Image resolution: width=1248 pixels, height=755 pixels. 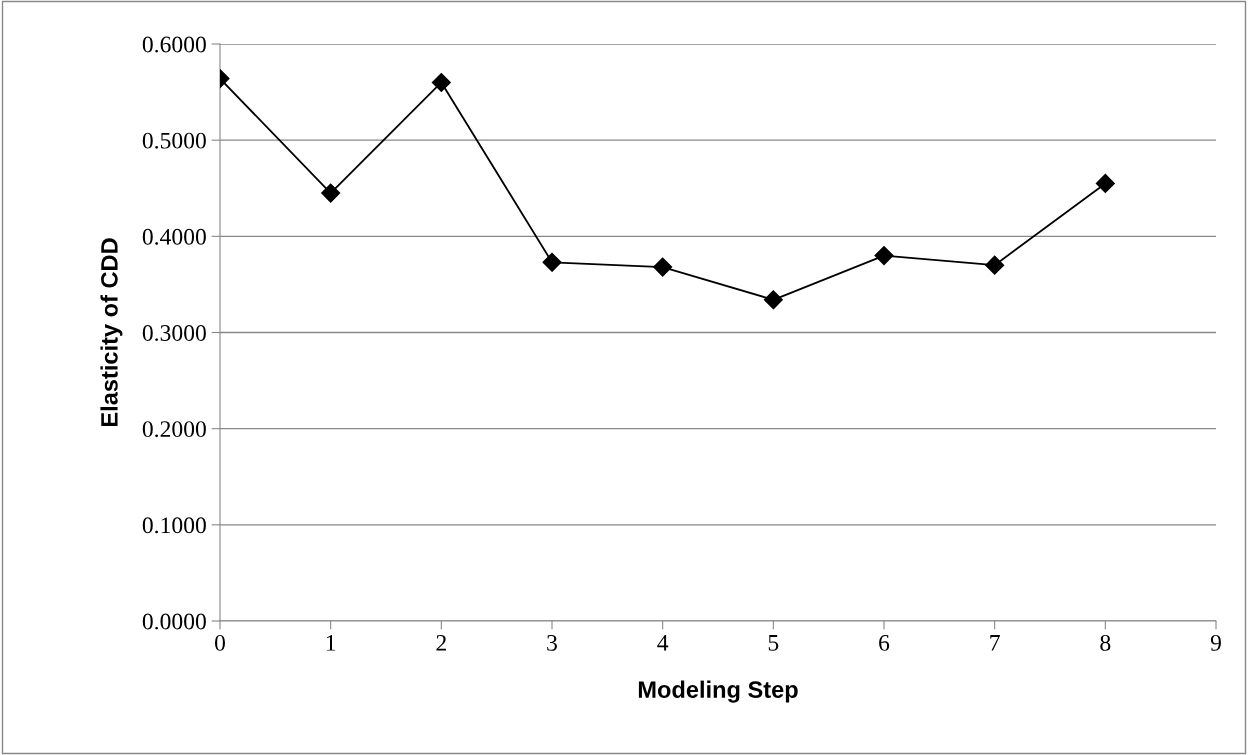 What do you see at coordinates (174, 236) in the screenshot?
I see `y-tick-label: 0.4000` at bounding box center [174, 236].